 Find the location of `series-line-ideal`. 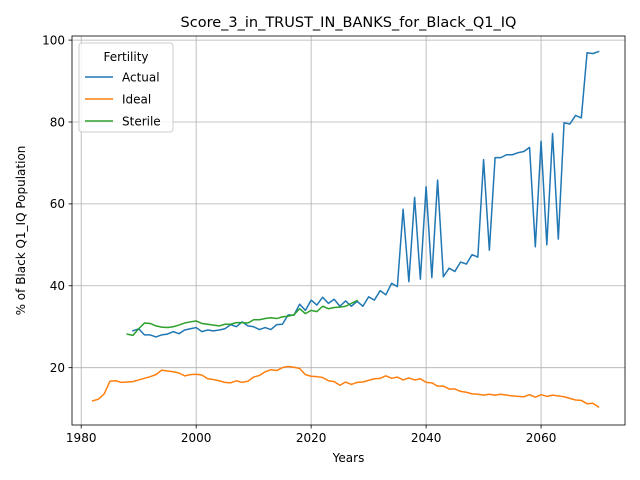

series-line-ideal is located at coordinates (345, 387).